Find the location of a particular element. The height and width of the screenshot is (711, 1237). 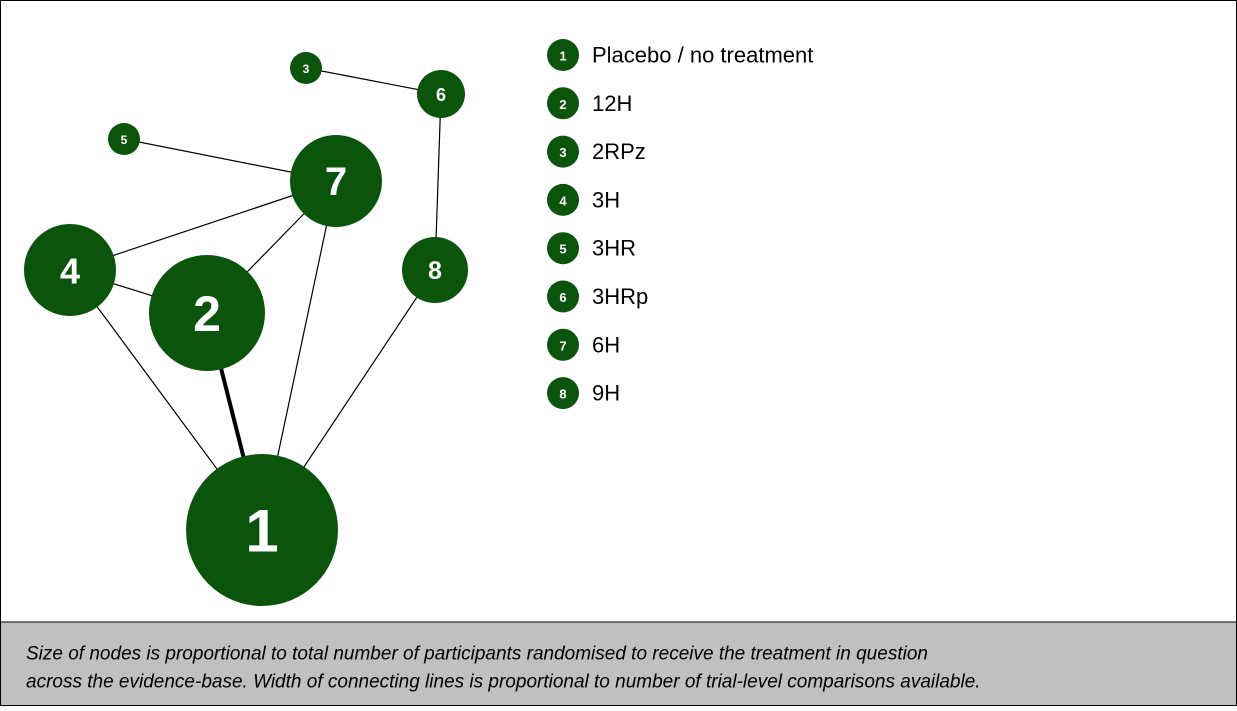

node-label: 3 is located at coordinates (306, 69).